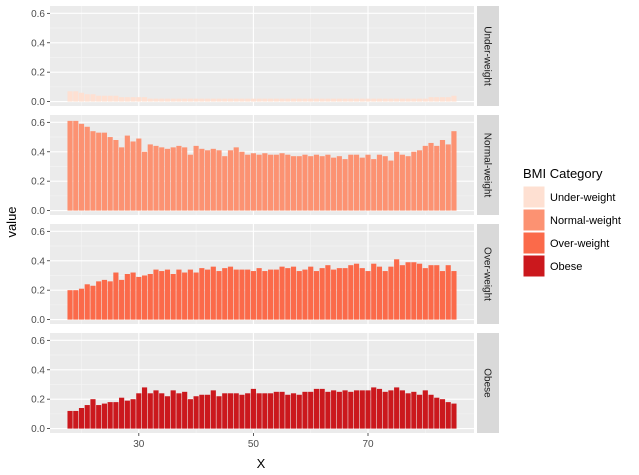 The width and height of the screenshot is (639, 475). Describe the element at coordinates (487, 165) in the screenshot. I see `facet-strip-label: Normal-weight` at that location.